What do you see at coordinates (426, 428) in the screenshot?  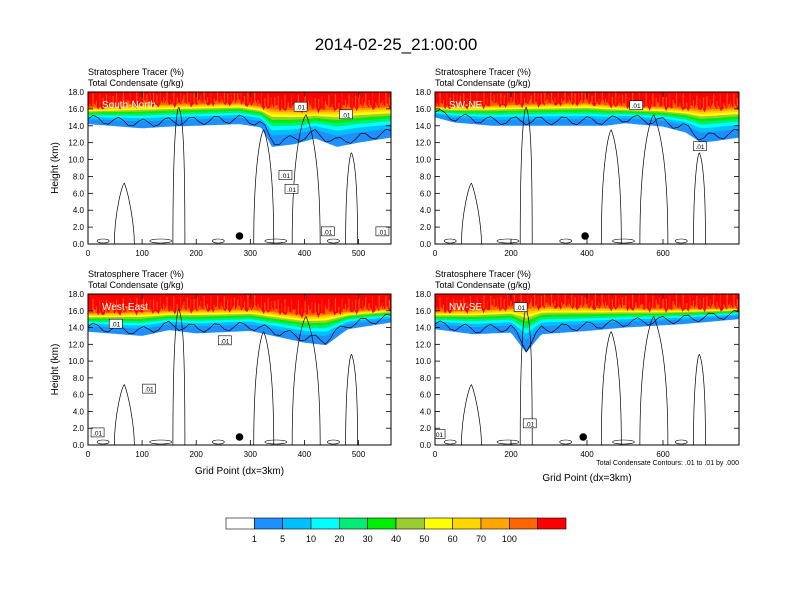 I see `y-tick-label: 2.0` at bounding box center [426, 428].